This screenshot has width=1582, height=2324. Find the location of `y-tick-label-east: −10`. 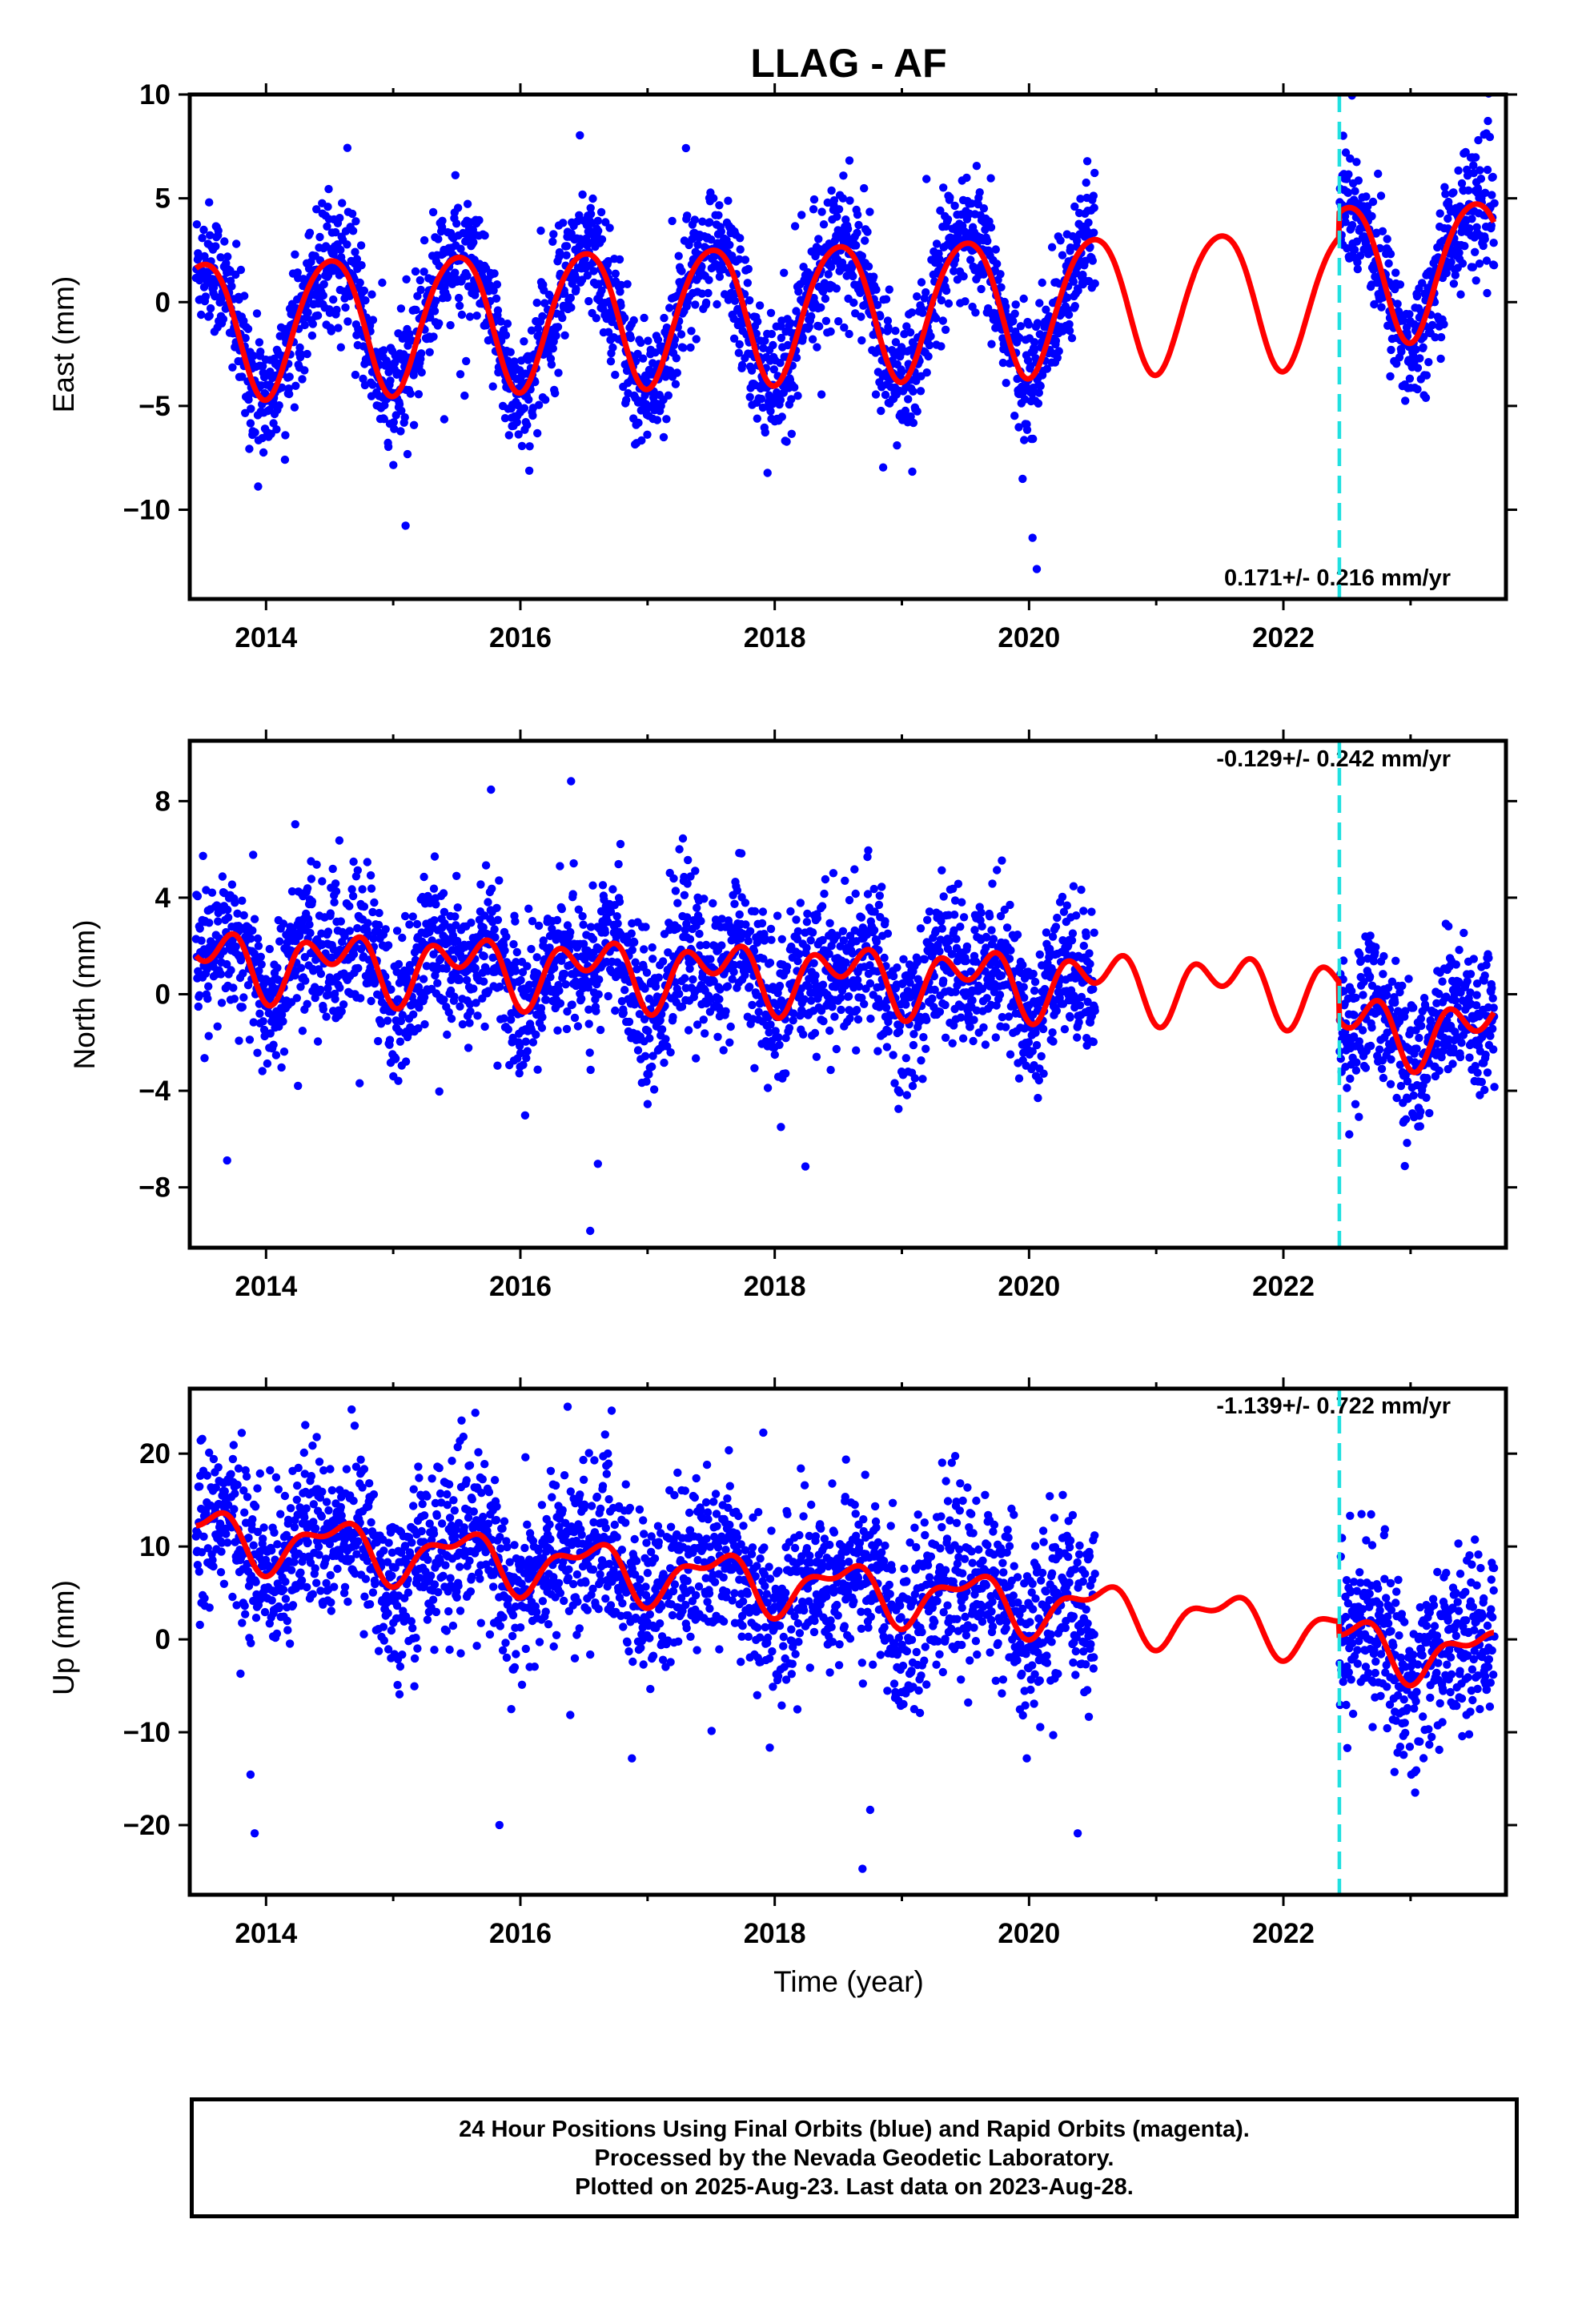

y-tick-label-east: −10 is located at coordinates (147, 511).